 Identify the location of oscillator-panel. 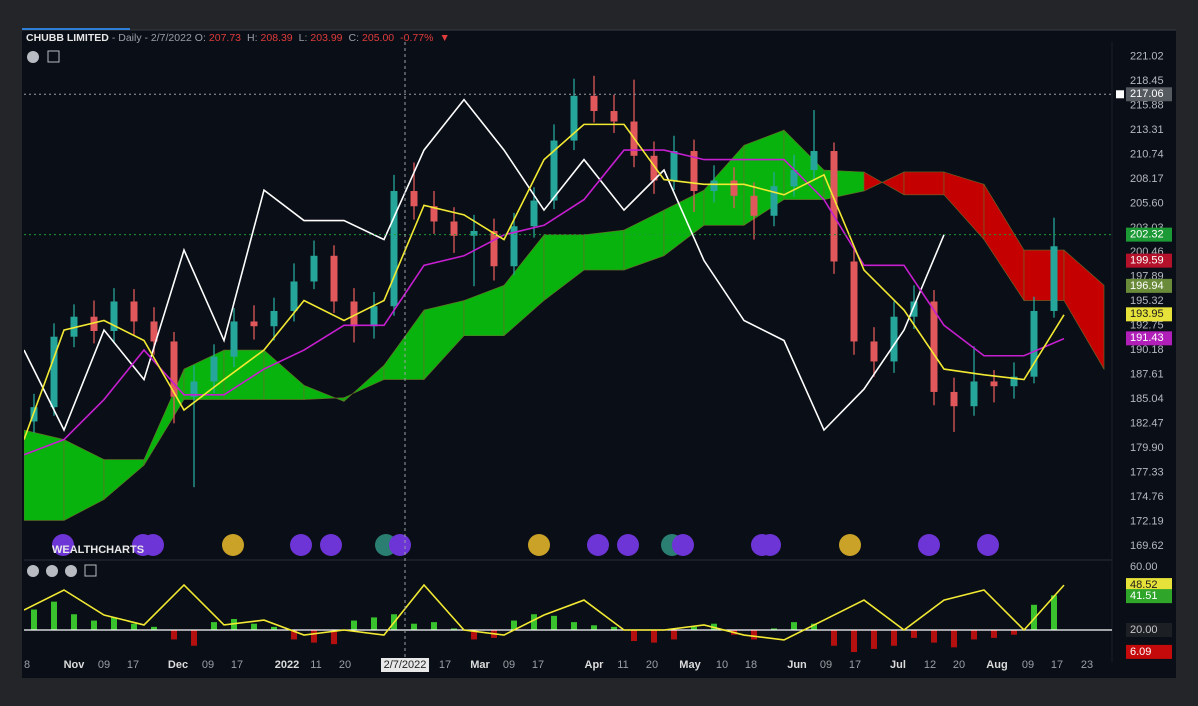
(568, 618).